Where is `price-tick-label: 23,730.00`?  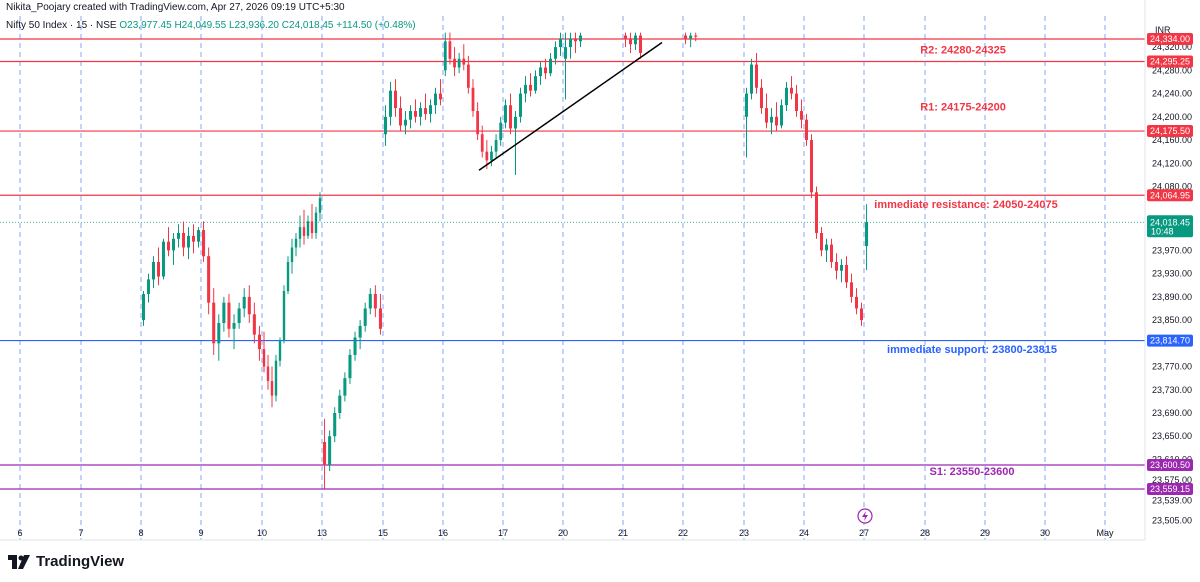
price-tick-label: 23,730.00 is located at coordinates (1172, 390).